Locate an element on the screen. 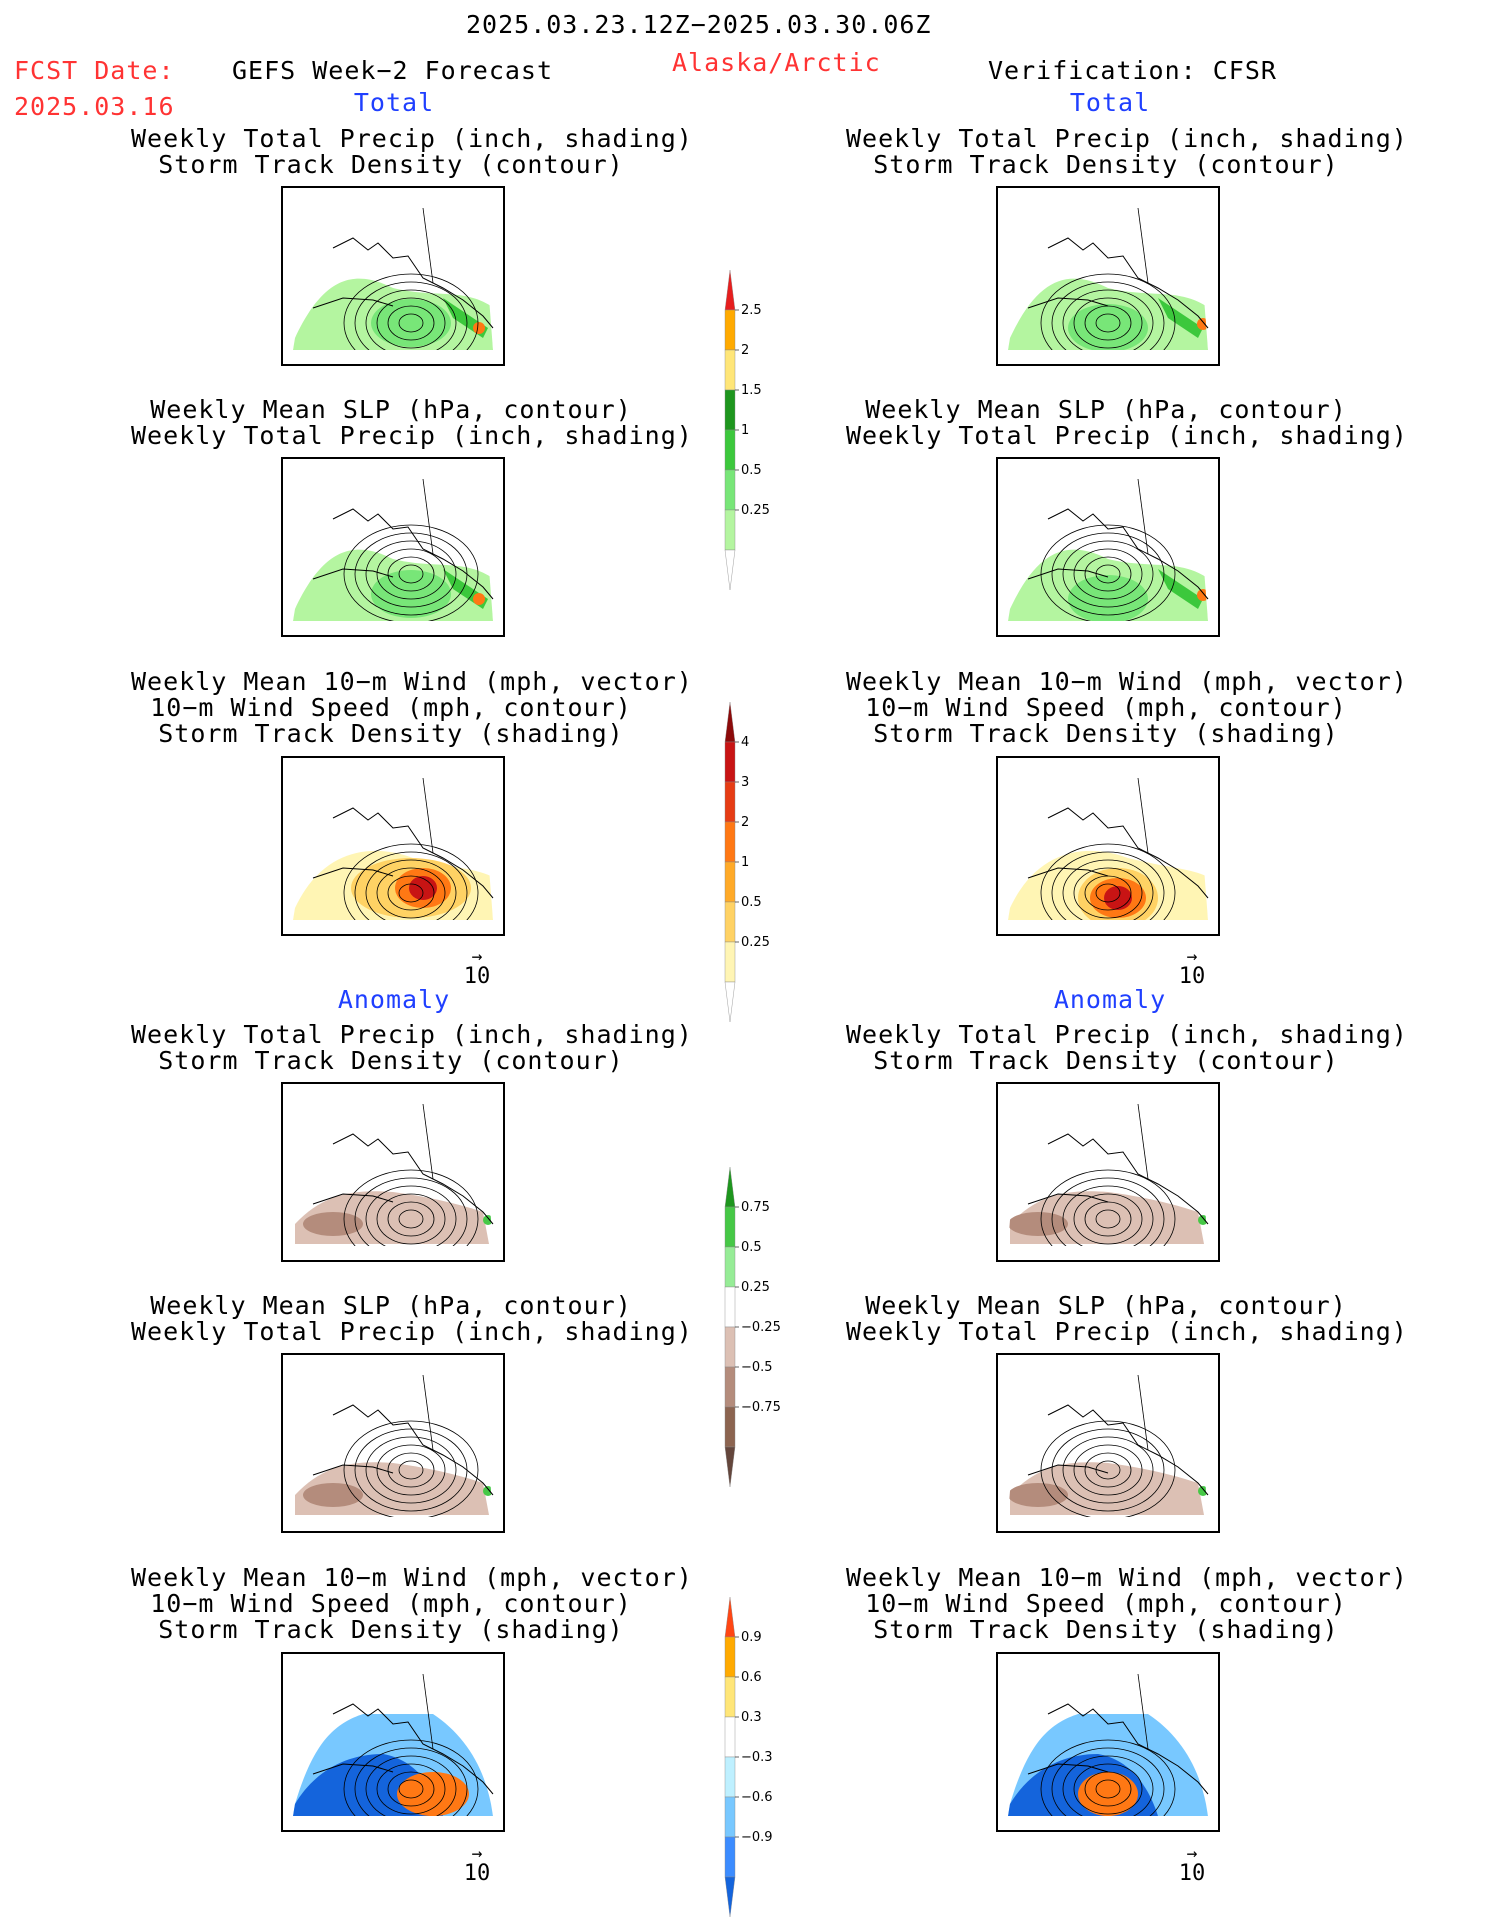  colorbar-tick-label: −0.25 is located at coordinates (761, 1327).